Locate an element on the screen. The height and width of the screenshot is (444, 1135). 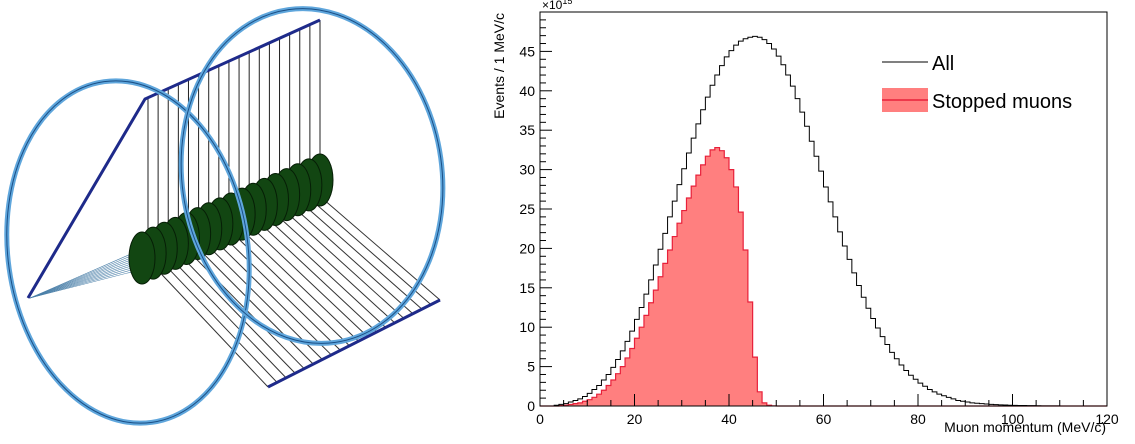
x-tick-label: 20 is located at coordinates (635, 419).